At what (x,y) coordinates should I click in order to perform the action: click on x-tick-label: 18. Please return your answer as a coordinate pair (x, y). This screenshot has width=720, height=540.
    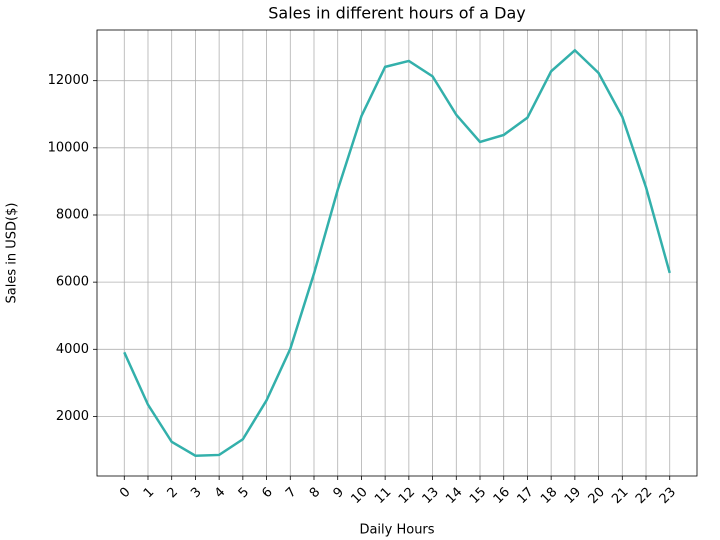
    Looking at the image, I should click on (549, 496).